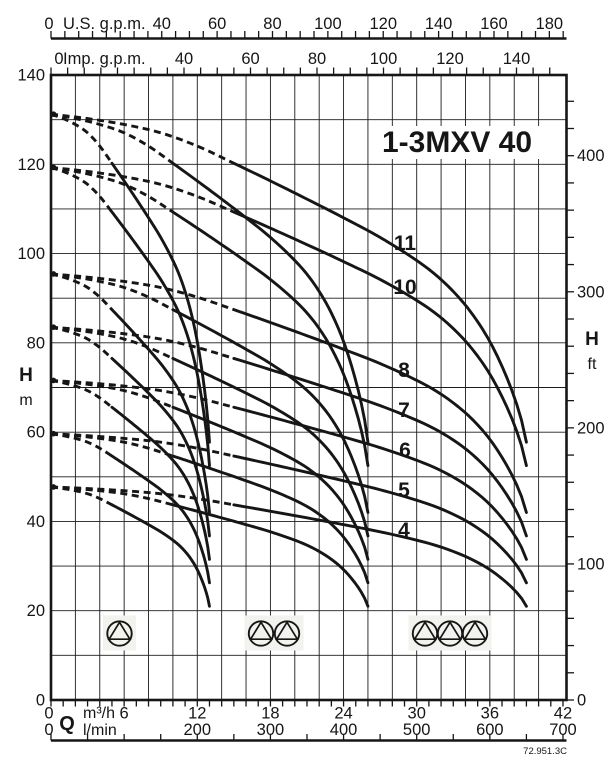 The width and height of the screenshot is (616, 781). What do you see at coordinates (450, 59) in the screenshot?
I see `imp-gpm-tick-label: 120` at bounding box center [450, 59].